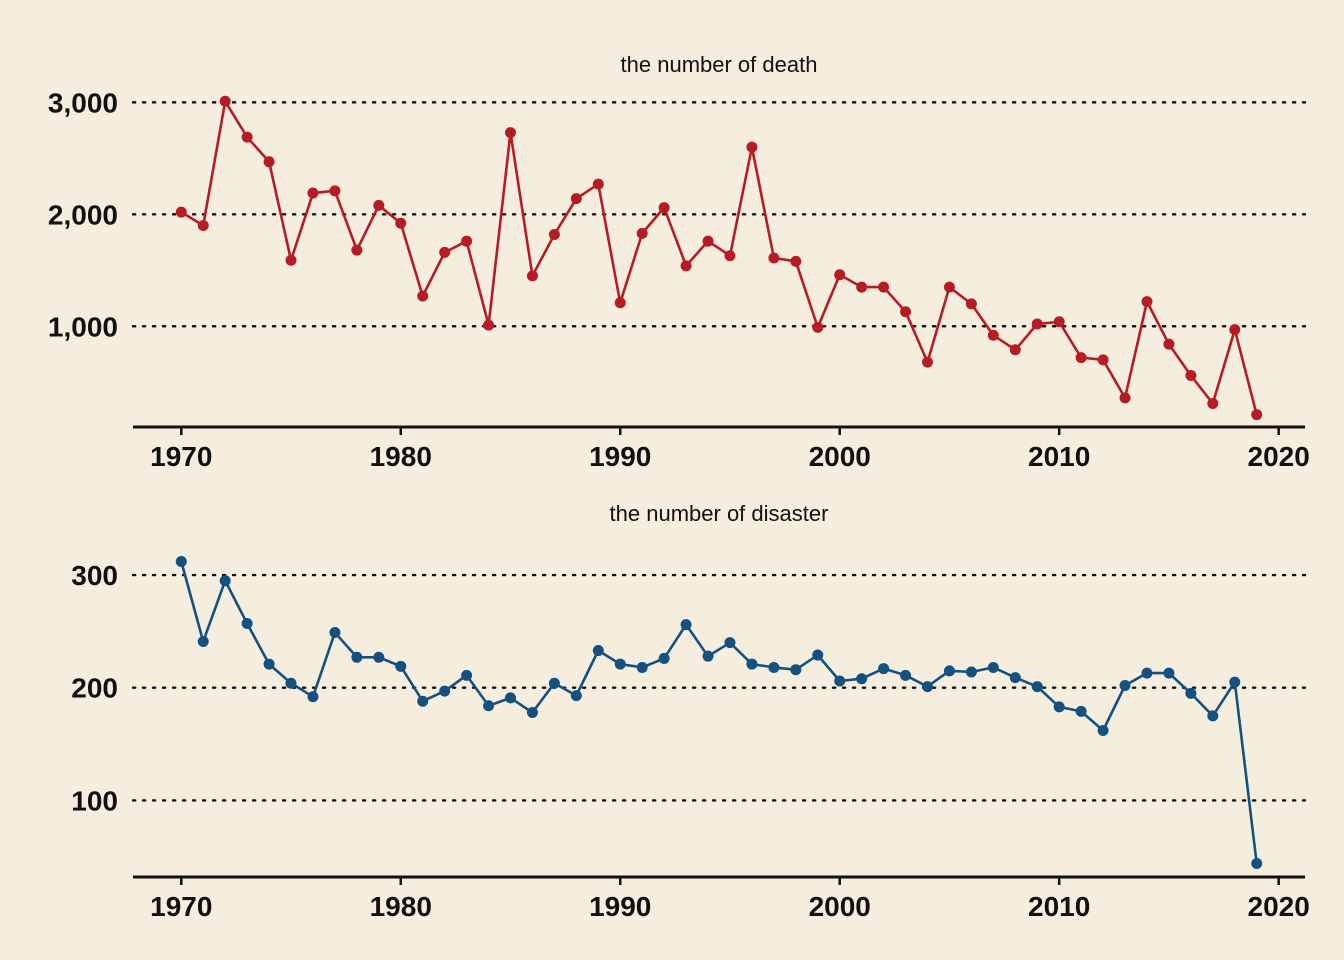  Describe the element at coordinates (94, 575) in the screenshot. I see `disaster-y-tick-label: 300` at that location.